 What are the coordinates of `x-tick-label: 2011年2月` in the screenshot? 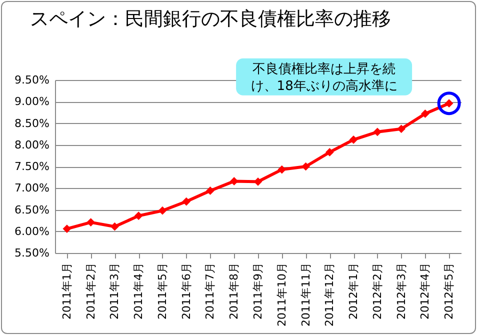 It's located at (91, 291).